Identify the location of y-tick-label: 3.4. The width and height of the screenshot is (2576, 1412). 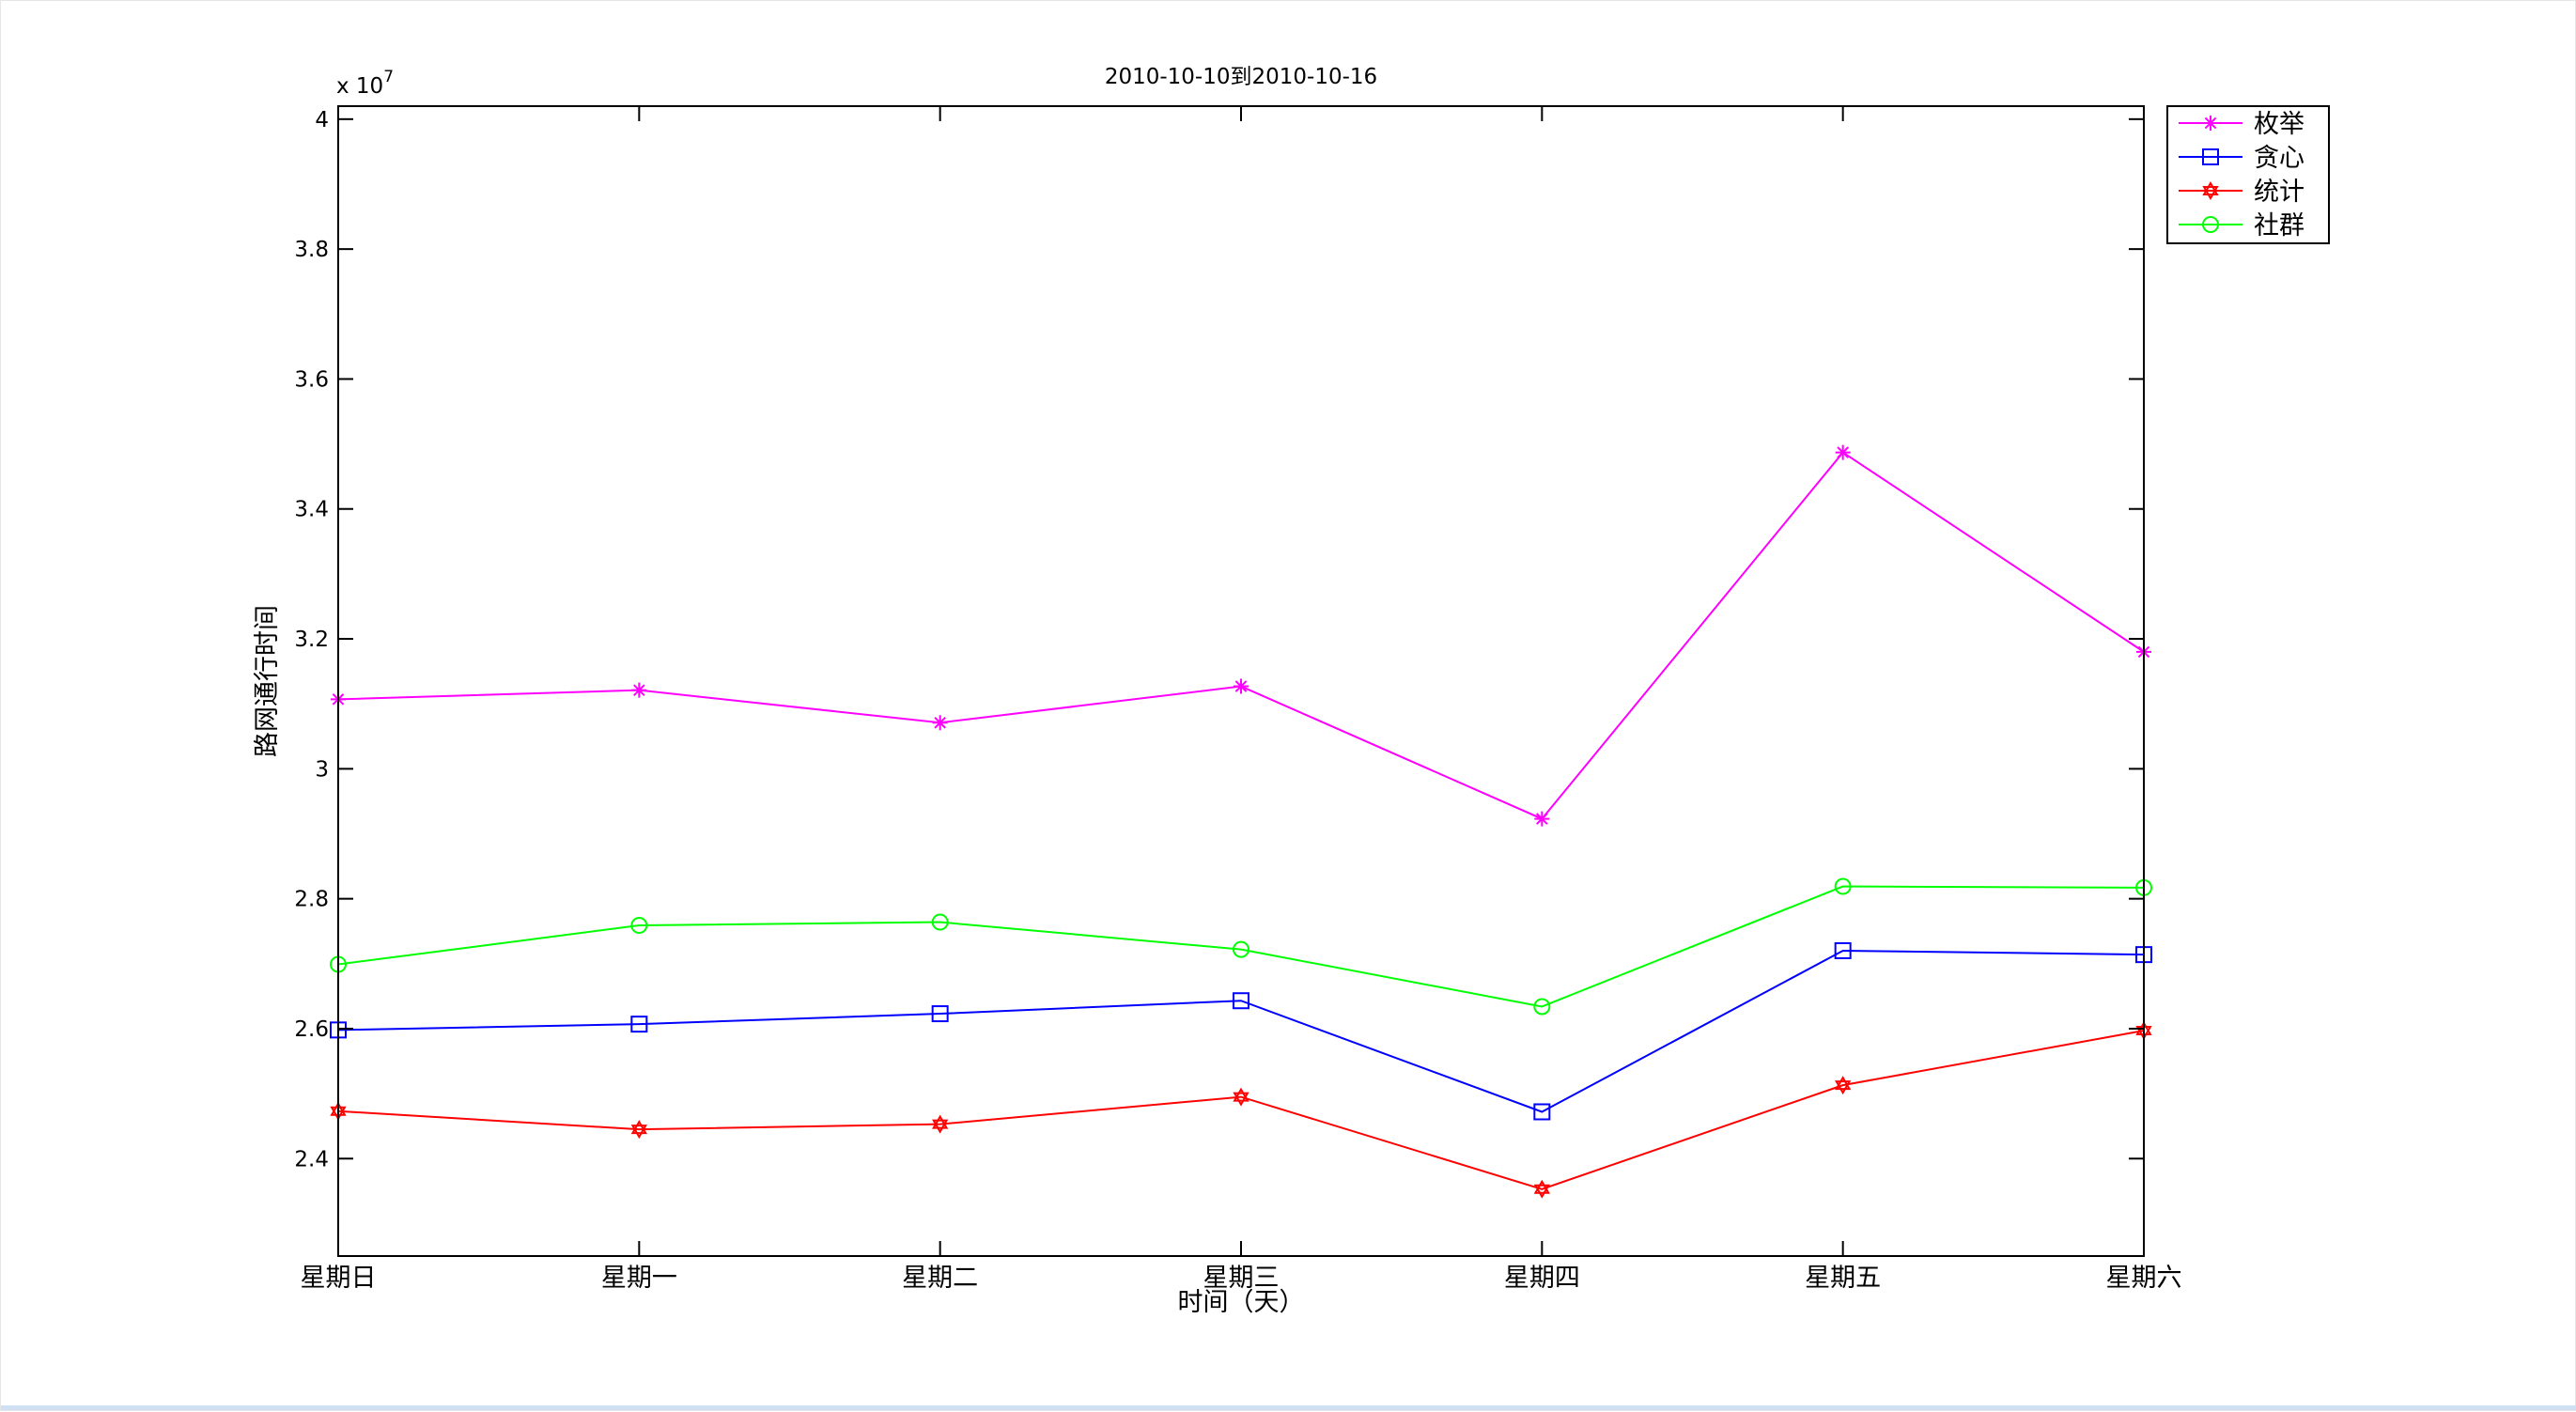
(312, 510).